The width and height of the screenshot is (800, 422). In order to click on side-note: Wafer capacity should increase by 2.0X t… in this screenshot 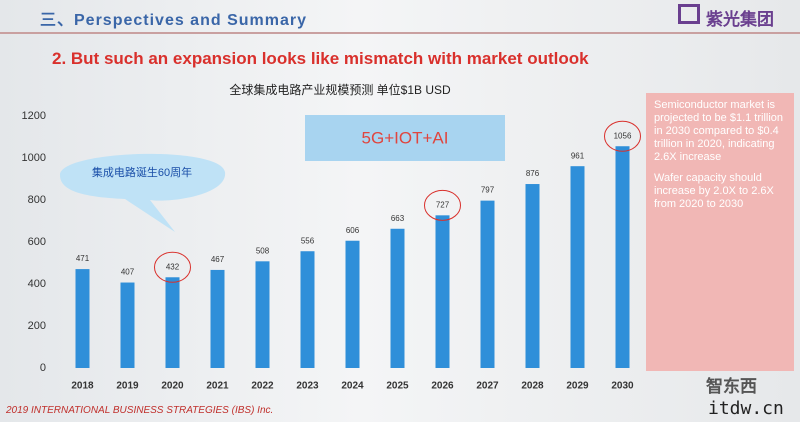, I will do `click(714, 191)`.